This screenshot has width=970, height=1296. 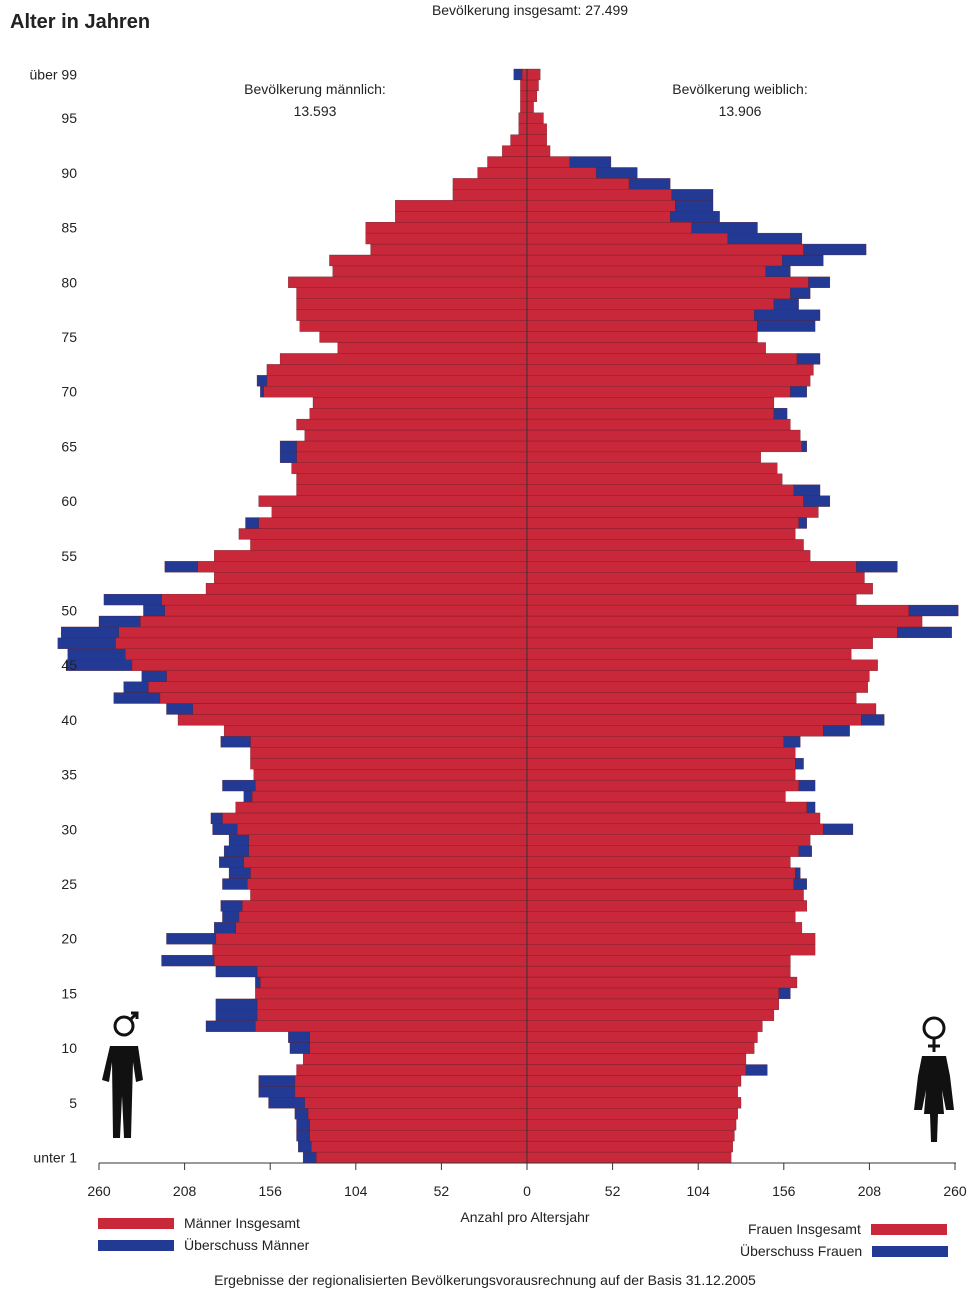 What do you see at coordinates (136, 1223) in the screenshot?
I see `legend-swatch-male-total` at bounding box center [136, 1223].